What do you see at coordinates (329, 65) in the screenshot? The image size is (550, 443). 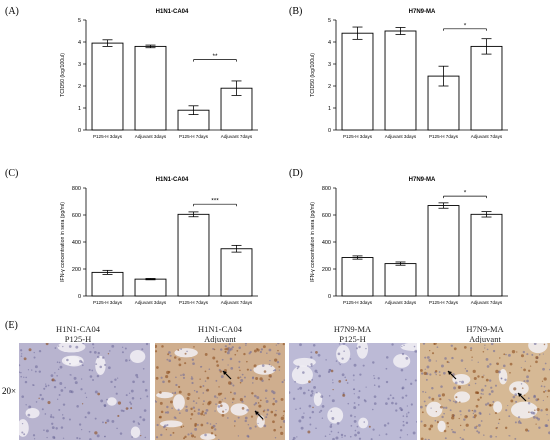 I see `y-tick-label: 3` at bounding box center [329, 65].